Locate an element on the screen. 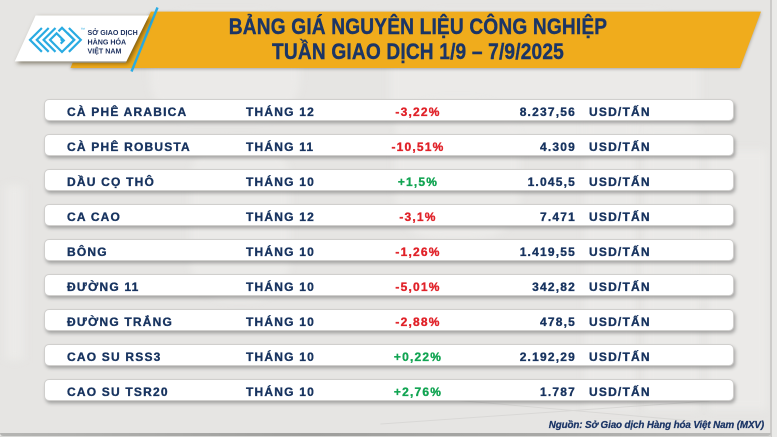 Image resolution: width=777 pixels, height=437 pixels. svg-text: ™ is located at coordinates (83, 29).